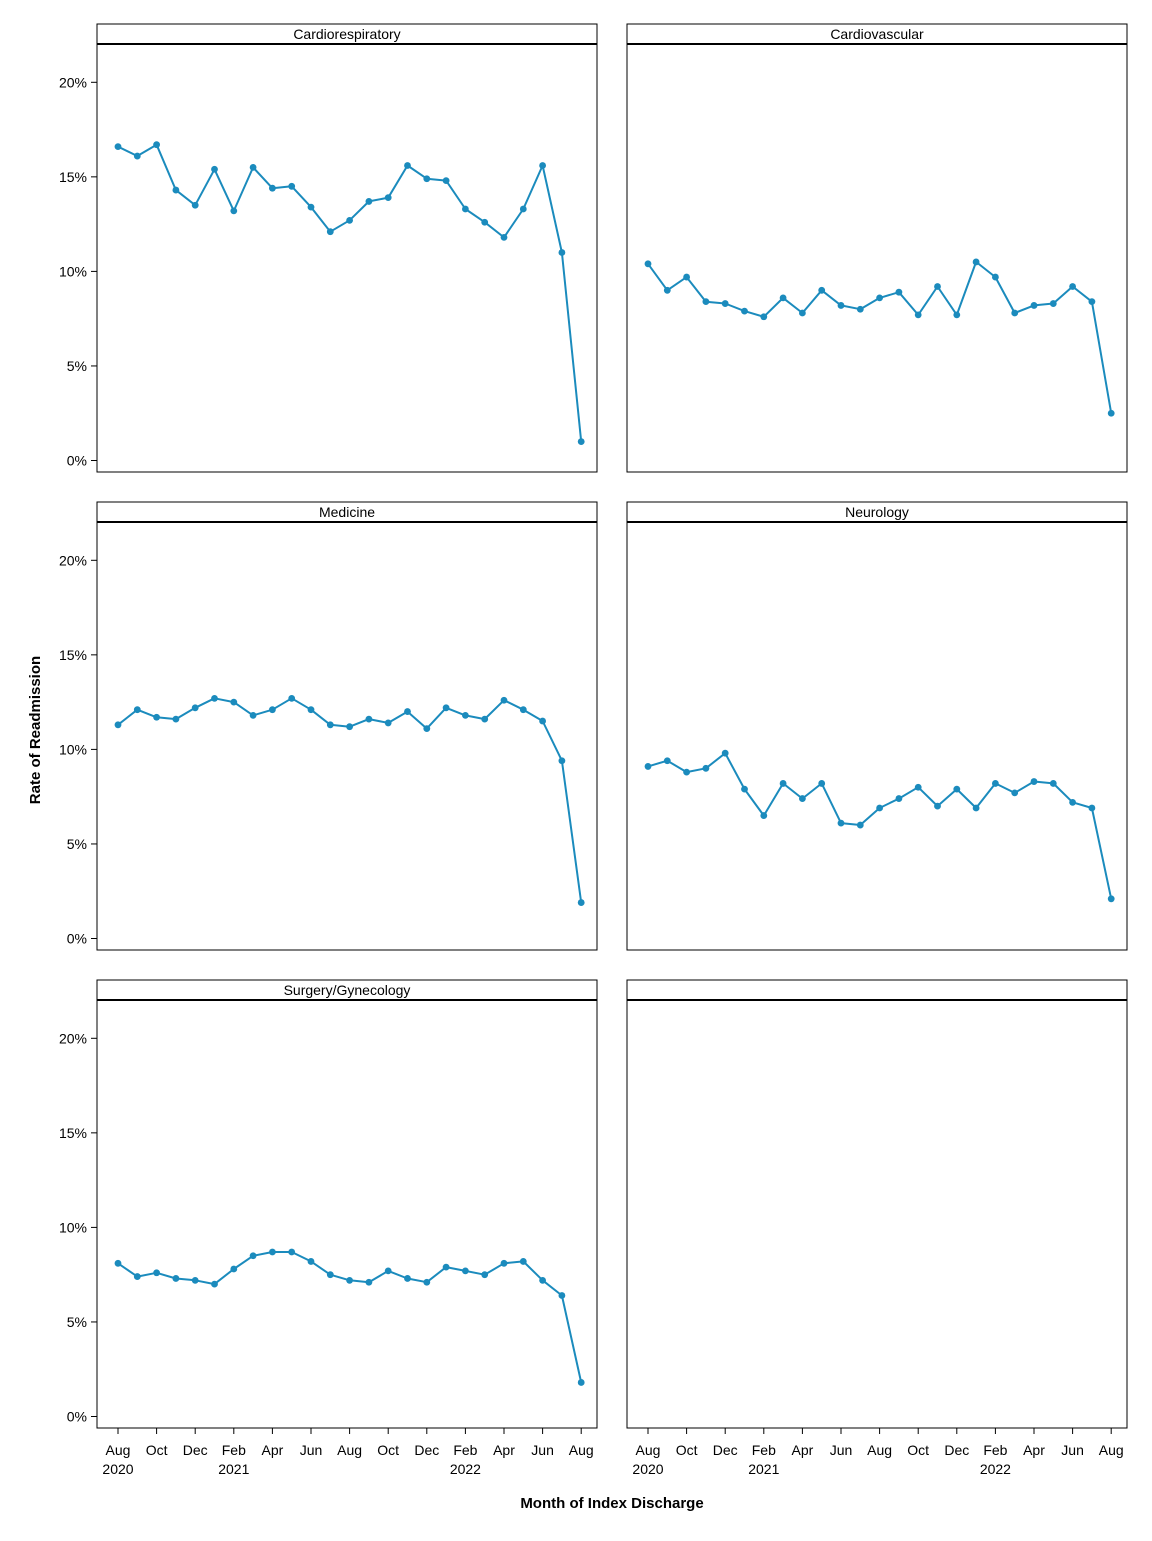 Image resolution: width=1152 pixels, height=1541 pixels. Describe the element at coordinates (877, 512) in the screenshot. I see `panel-strip-label: Neurology` at that location.